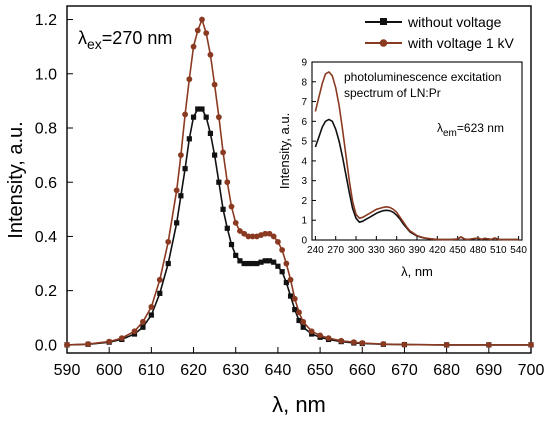 Image resolution: width=550 pixels, height=427 pixels. I want to click on y-tick-label: 4, so click(304, 161).